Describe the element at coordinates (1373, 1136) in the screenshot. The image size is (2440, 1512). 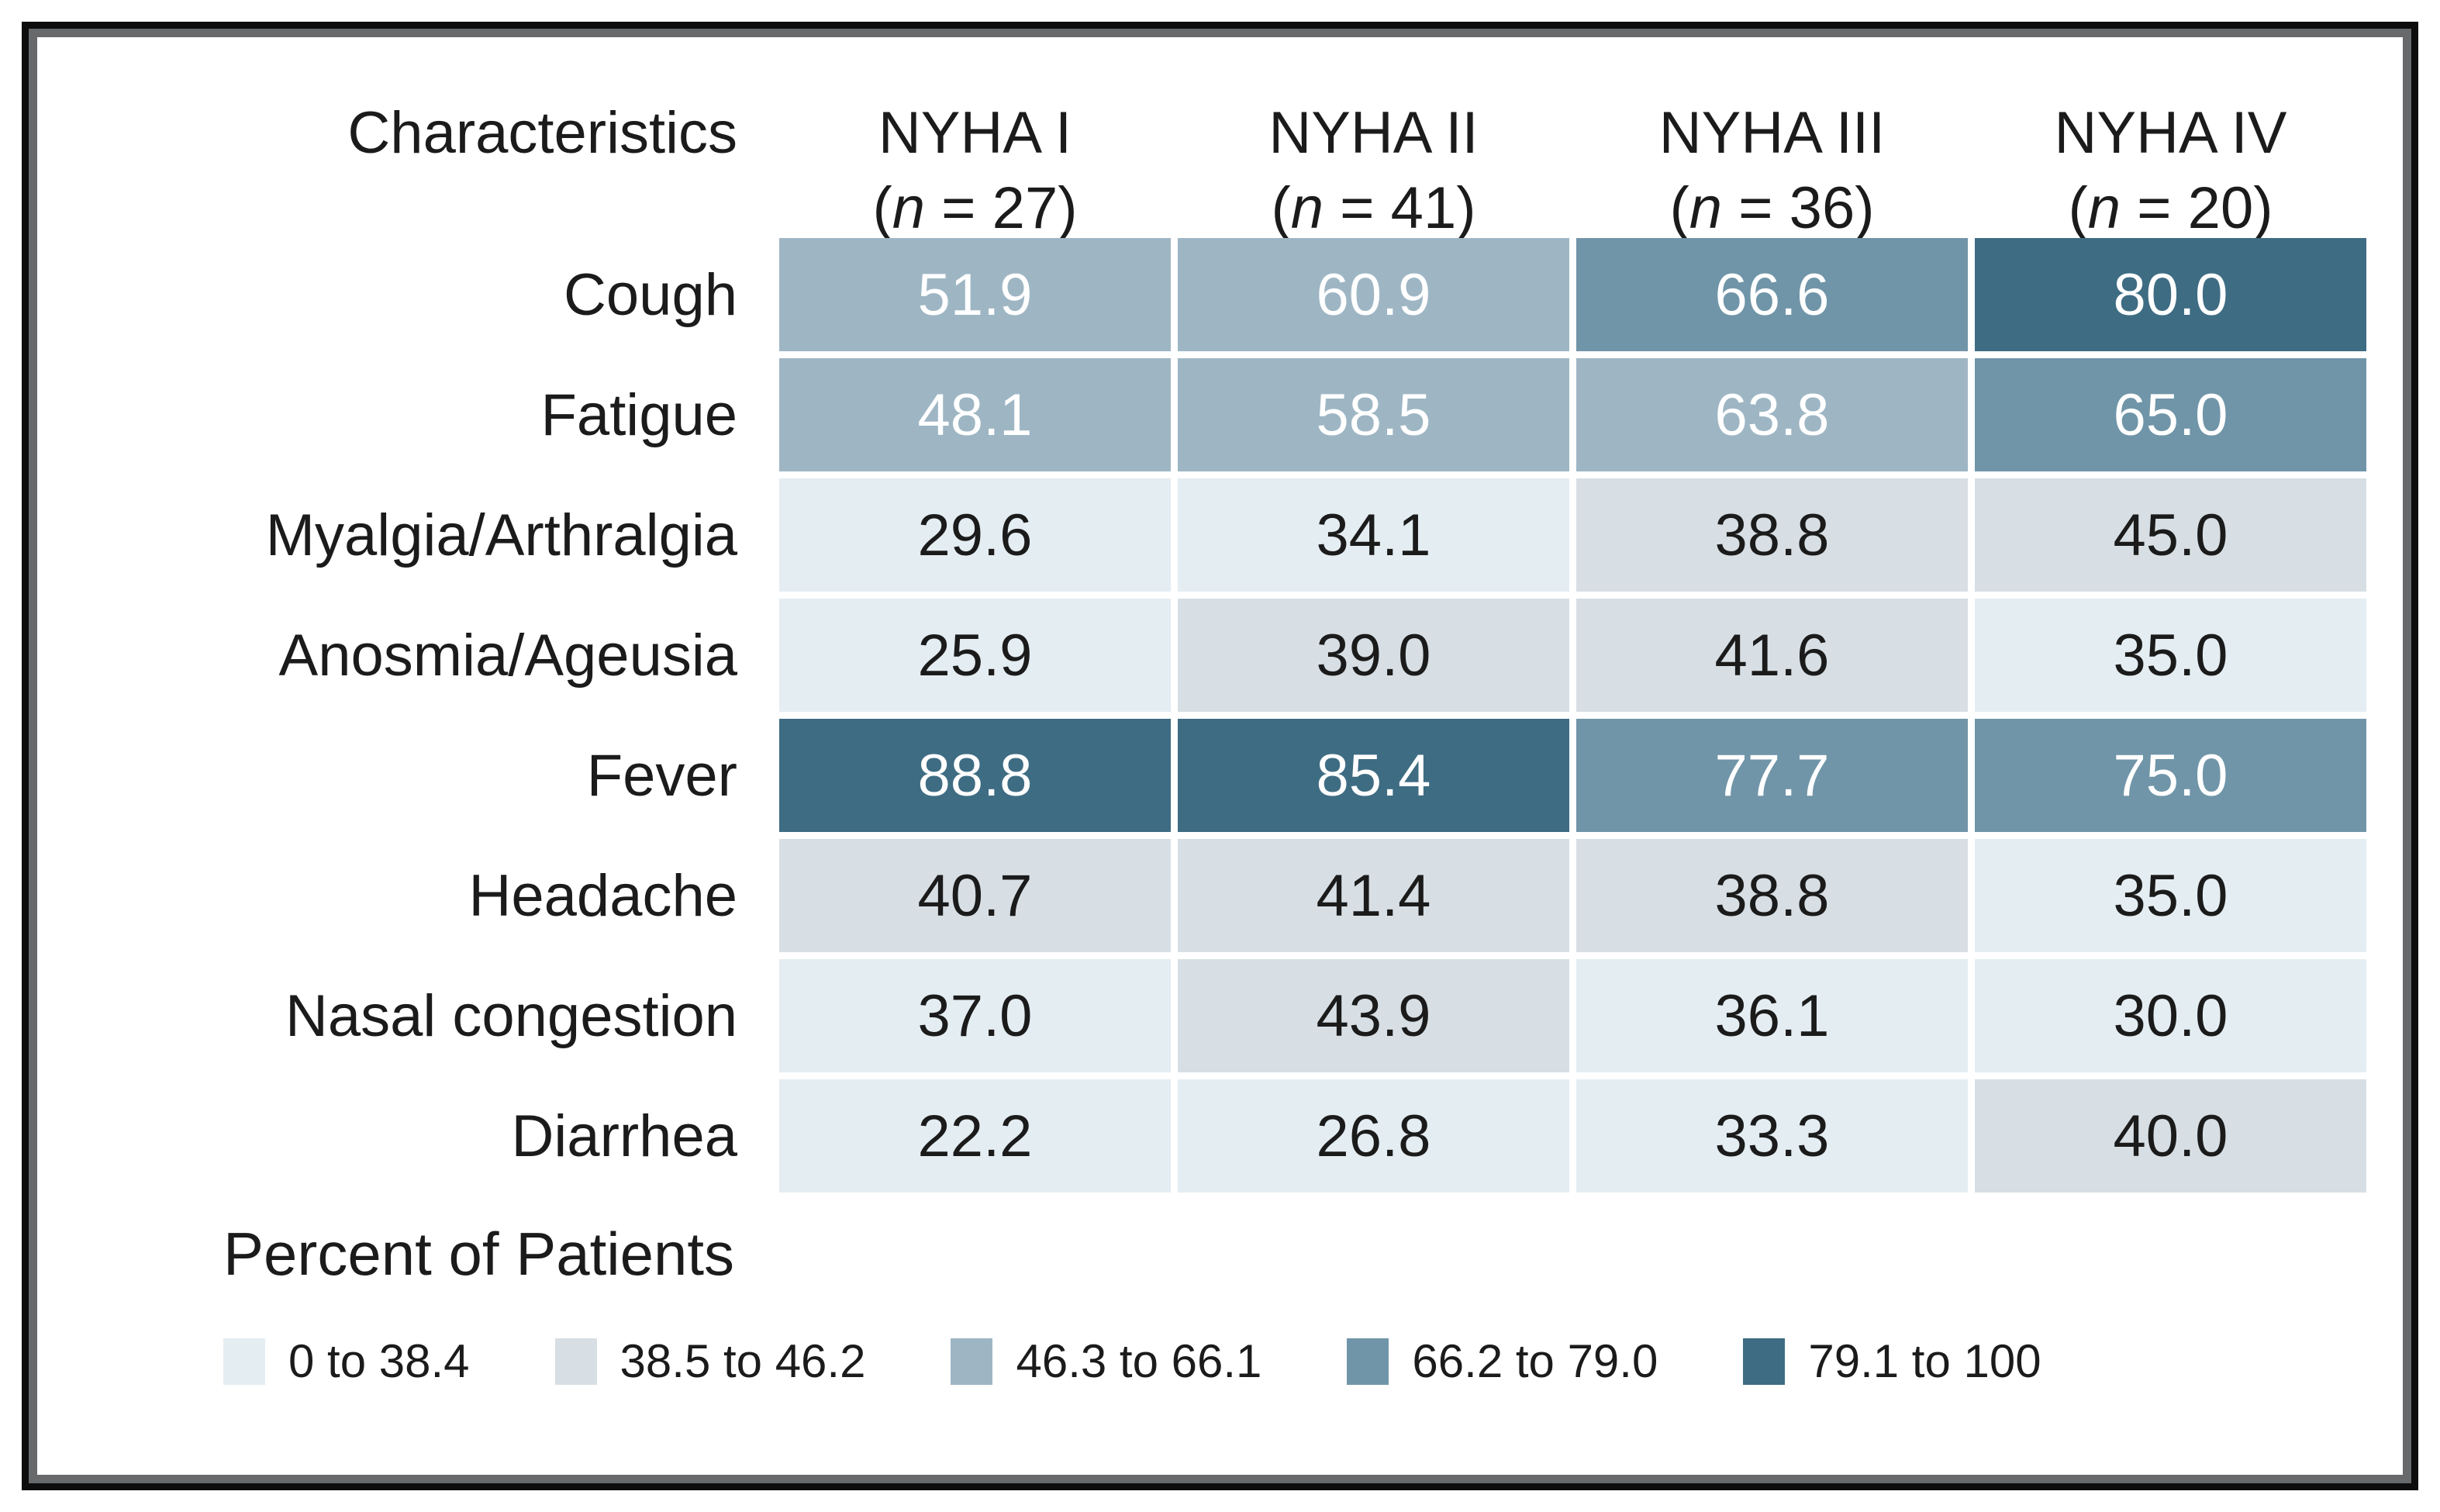
I see `heatmap-cell: 26.8` at that location.